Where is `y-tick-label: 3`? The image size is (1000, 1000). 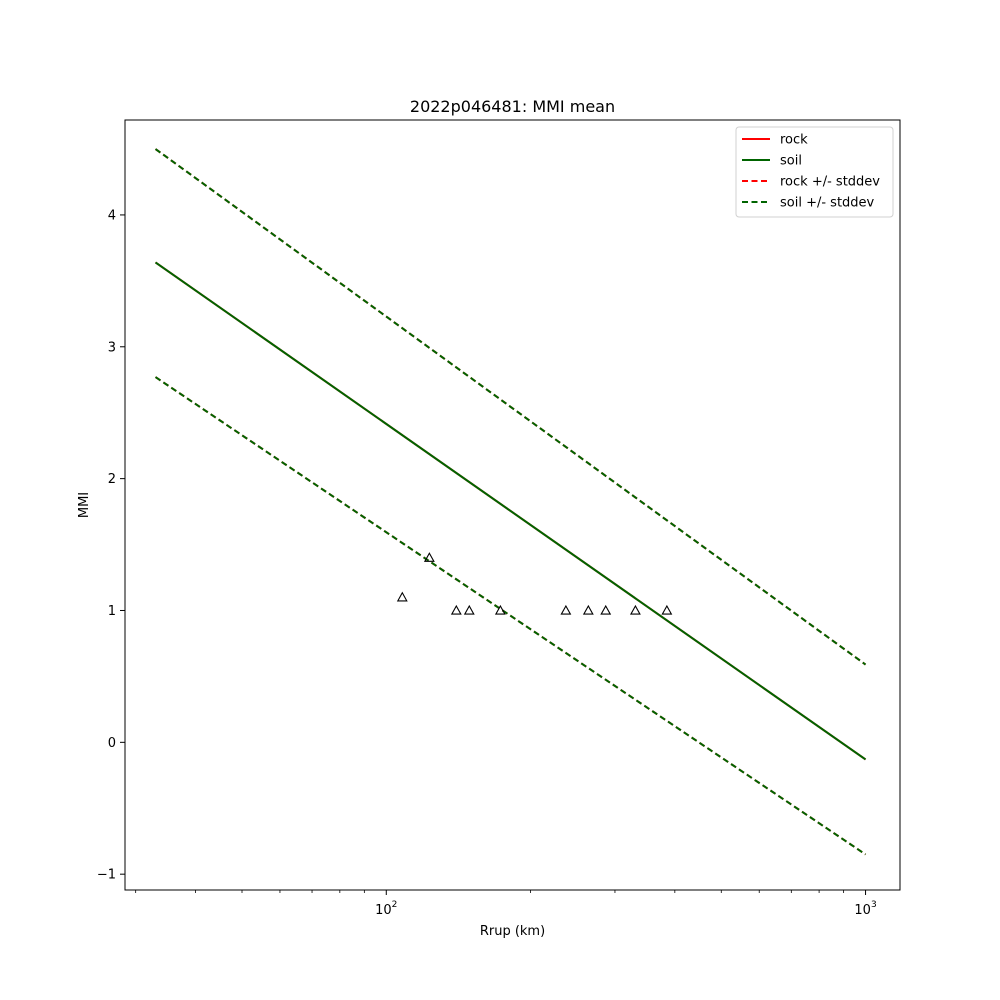 y-tick-label: 3 is located at coordinates (112, 347).